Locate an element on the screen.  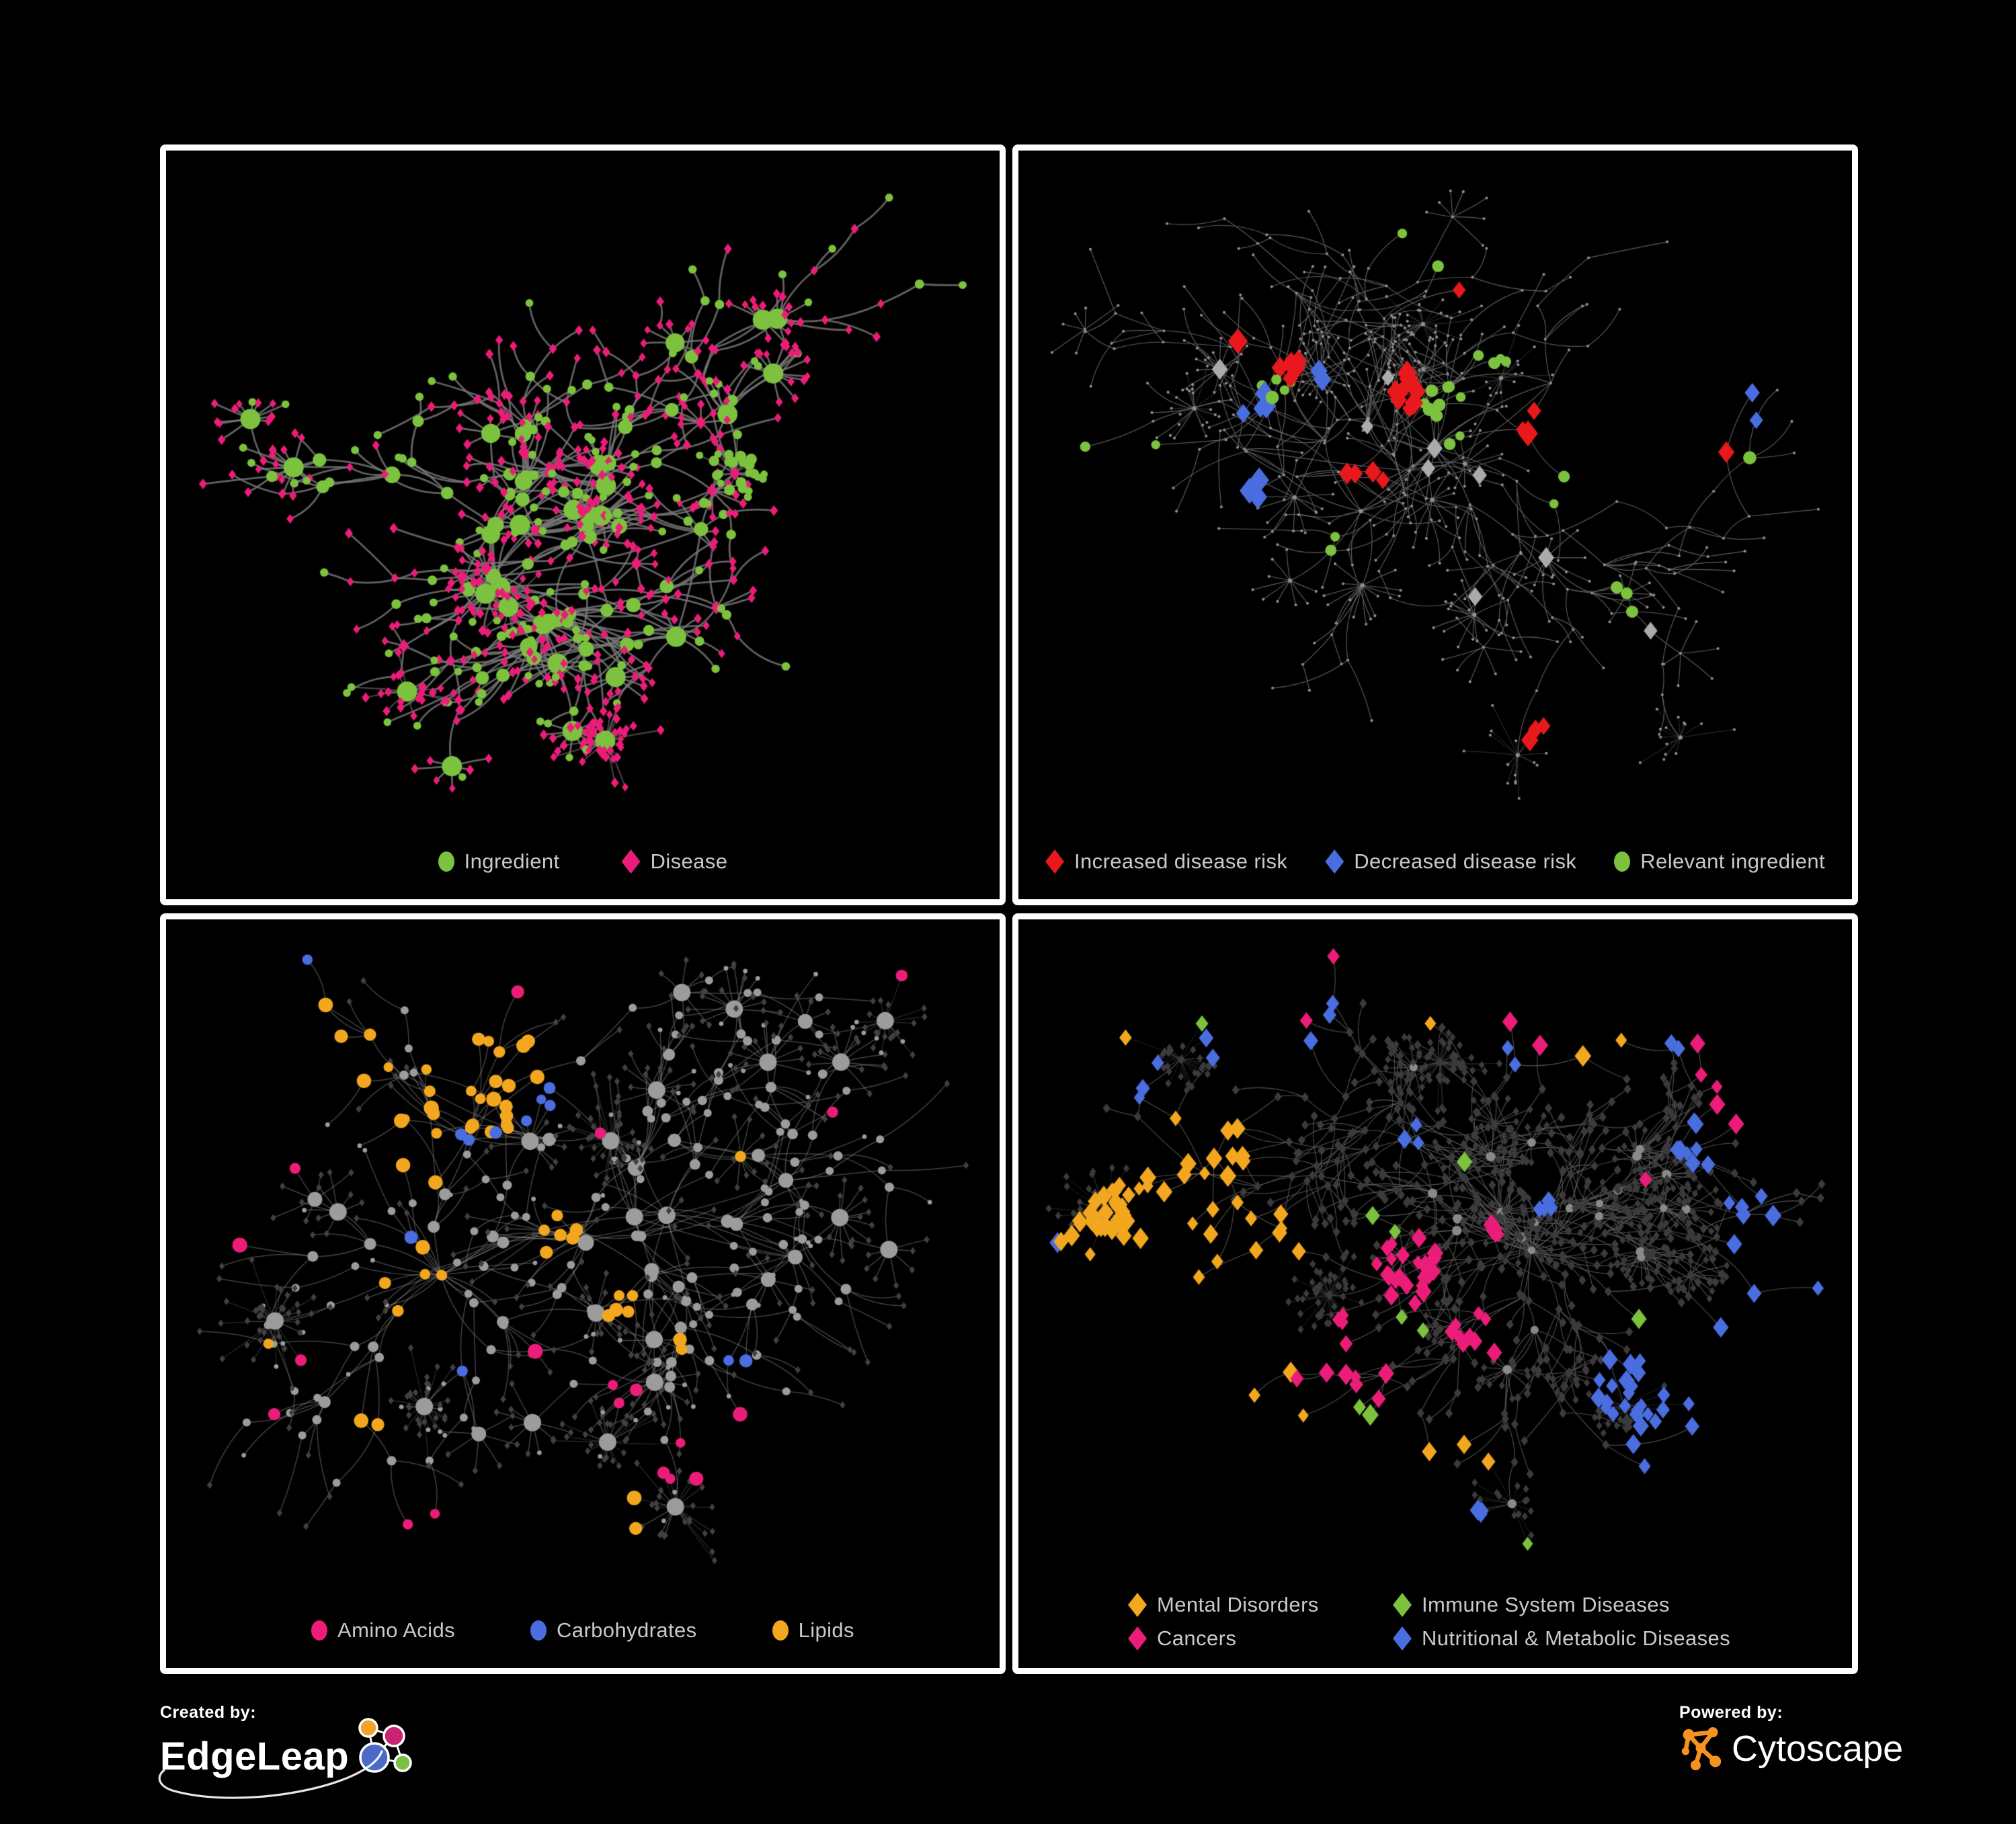
legend-label: Lipids is located at coordinates (826, 1630).